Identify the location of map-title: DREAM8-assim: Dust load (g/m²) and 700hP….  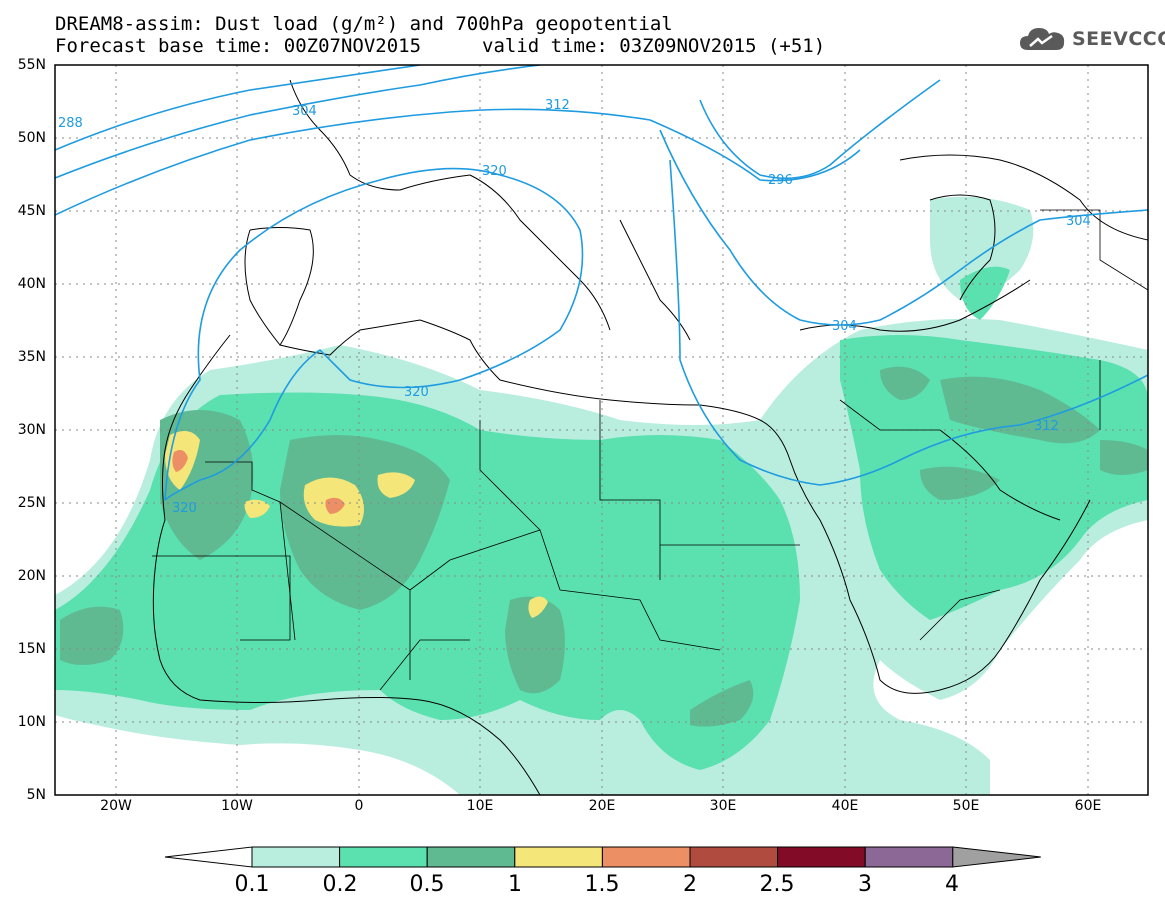
(364, 24).